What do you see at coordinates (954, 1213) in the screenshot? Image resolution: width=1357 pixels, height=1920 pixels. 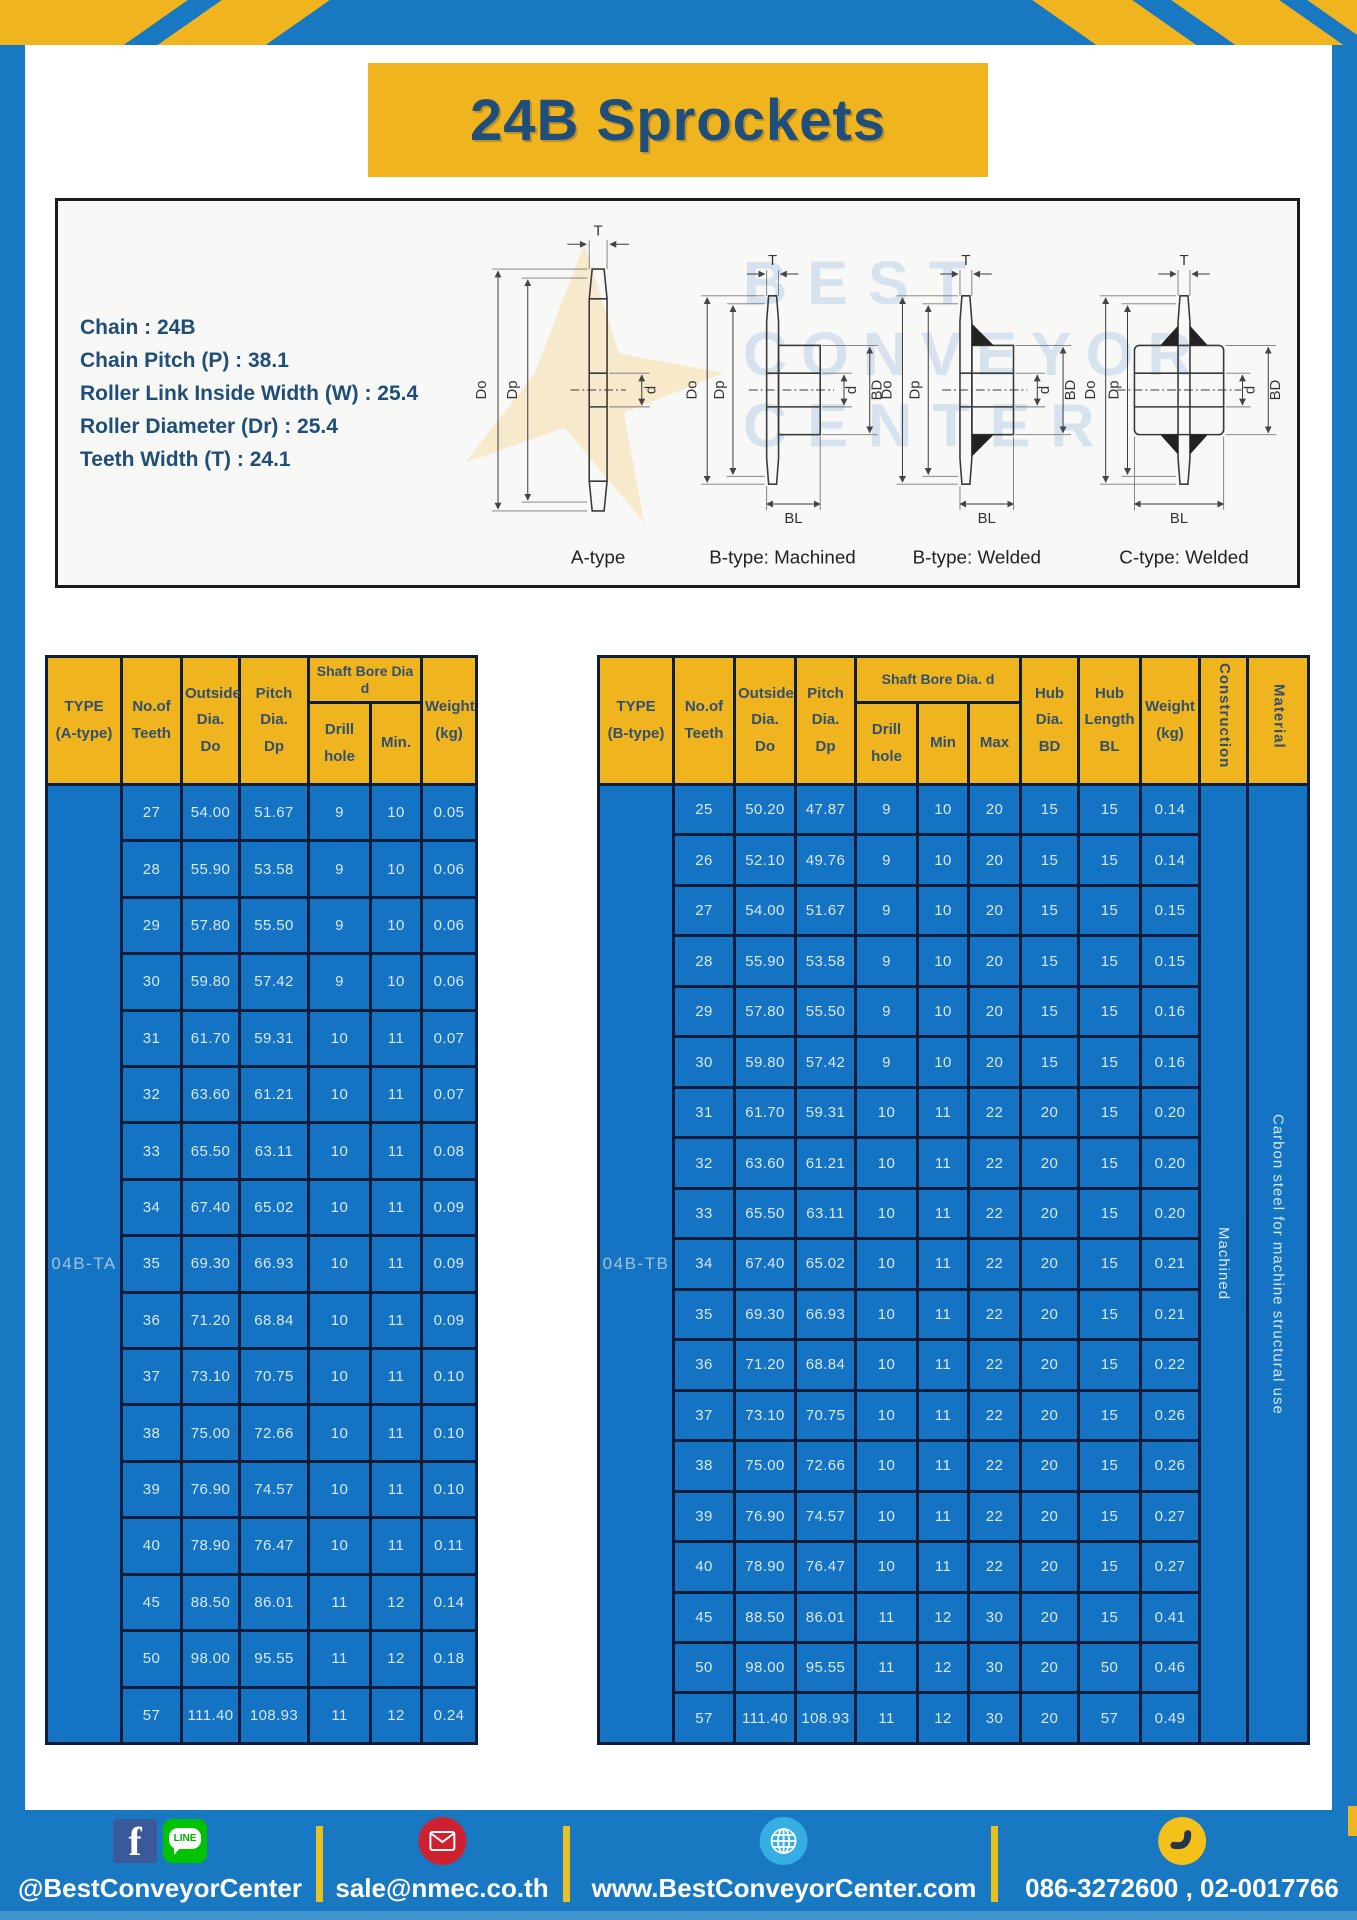 I see `table-row: 33 65.50 63.11 10 11 22 20 15 0.20` at bounding box center [954, 1213].